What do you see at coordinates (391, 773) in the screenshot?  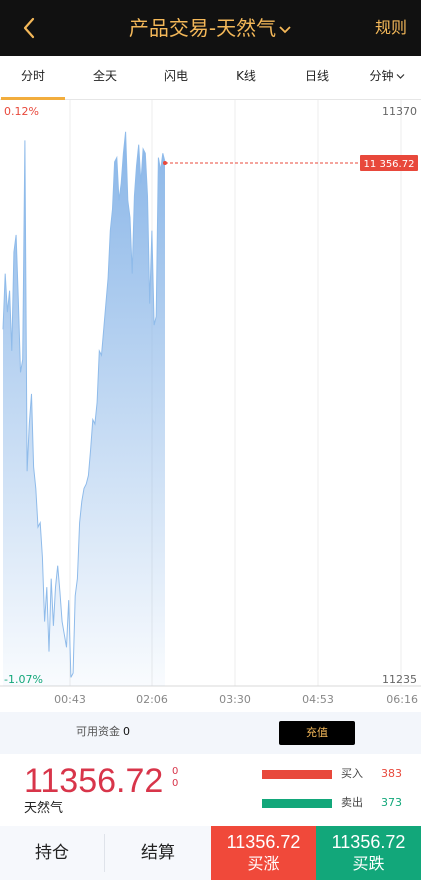 I see `buy-volume-value: 383` at bounding box center [391, 773].